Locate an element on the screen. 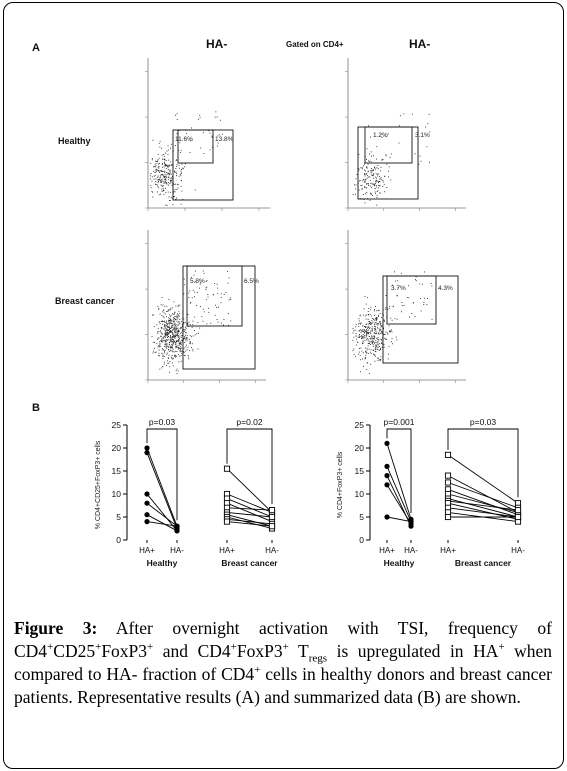  p-value-label: p=0.02 is located at coordinates (249, 422).